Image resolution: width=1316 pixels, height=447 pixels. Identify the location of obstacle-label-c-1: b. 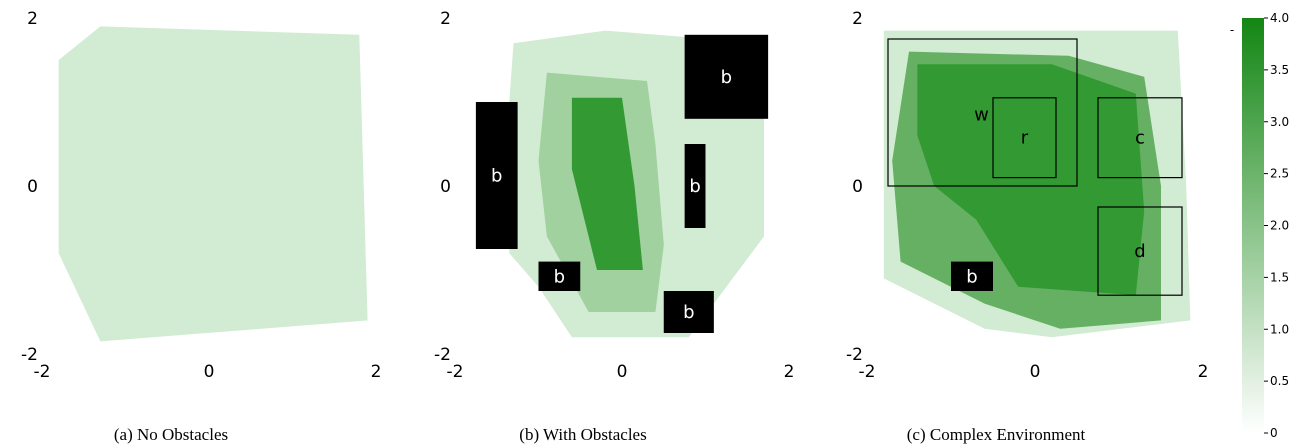
(971, 276).